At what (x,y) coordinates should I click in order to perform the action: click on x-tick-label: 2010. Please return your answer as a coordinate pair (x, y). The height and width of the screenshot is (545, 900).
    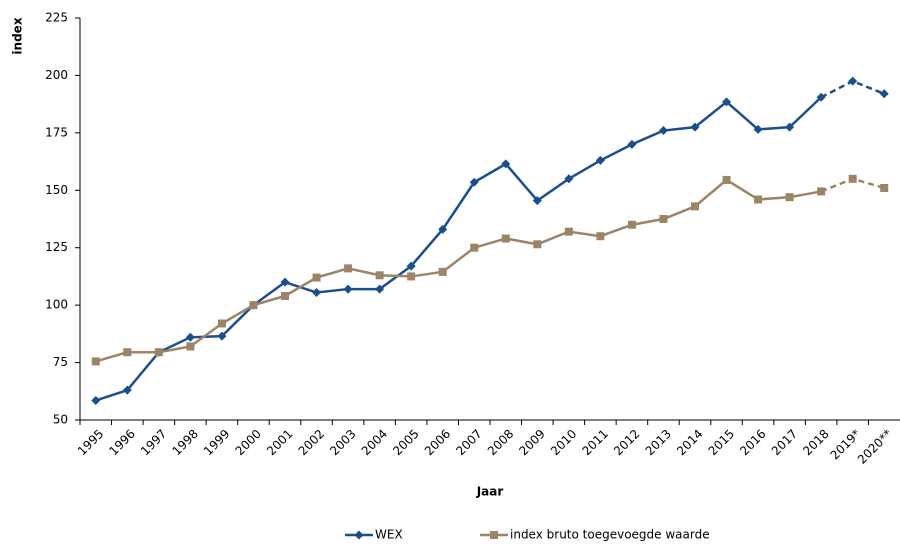
    Looking at the image, I should click on (563, 442).